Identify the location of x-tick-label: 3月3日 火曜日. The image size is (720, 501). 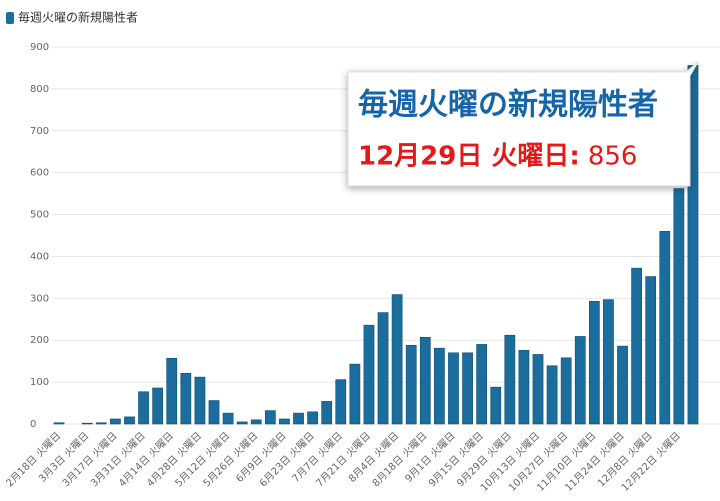
(63, 457).